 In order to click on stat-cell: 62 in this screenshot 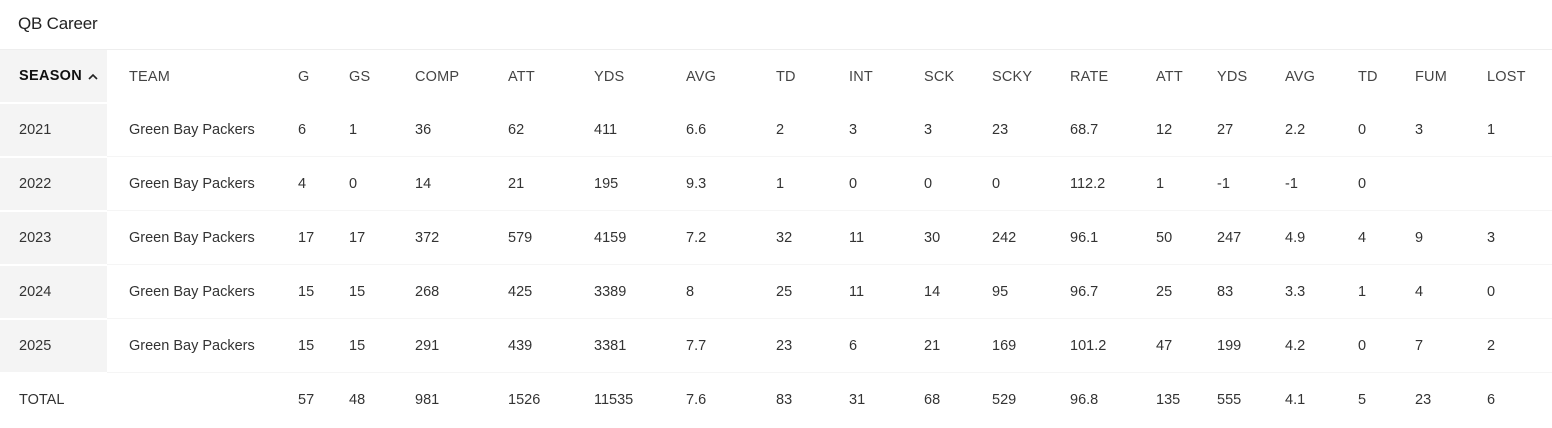, I will do `click(516, 130)`.